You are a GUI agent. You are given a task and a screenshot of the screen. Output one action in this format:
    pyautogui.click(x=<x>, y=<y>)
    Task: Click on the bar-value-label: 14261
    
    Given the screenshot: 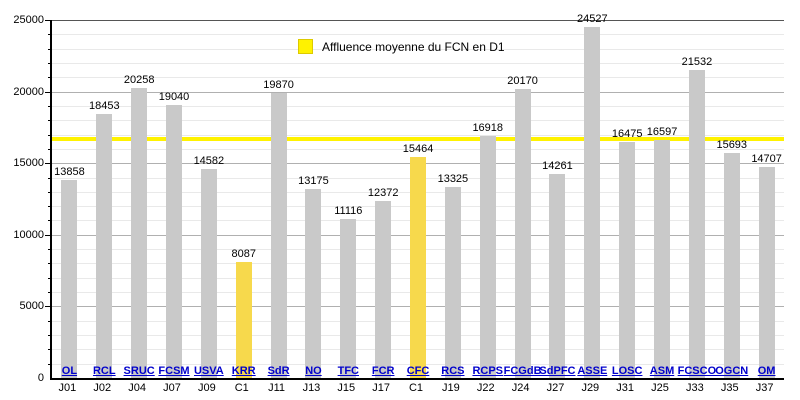 What is the action you would take?
    pyautogui.click(x=557, y=165)
    